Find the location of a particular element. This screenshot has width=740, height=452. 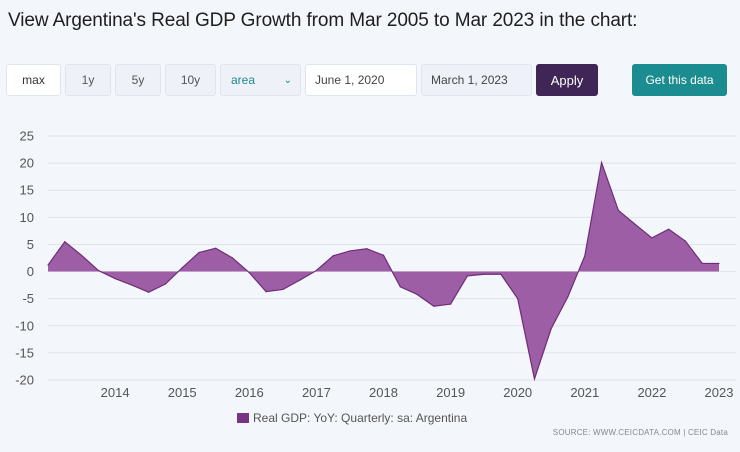

y-tick-label: -15 is located at coordinates (24, 352).